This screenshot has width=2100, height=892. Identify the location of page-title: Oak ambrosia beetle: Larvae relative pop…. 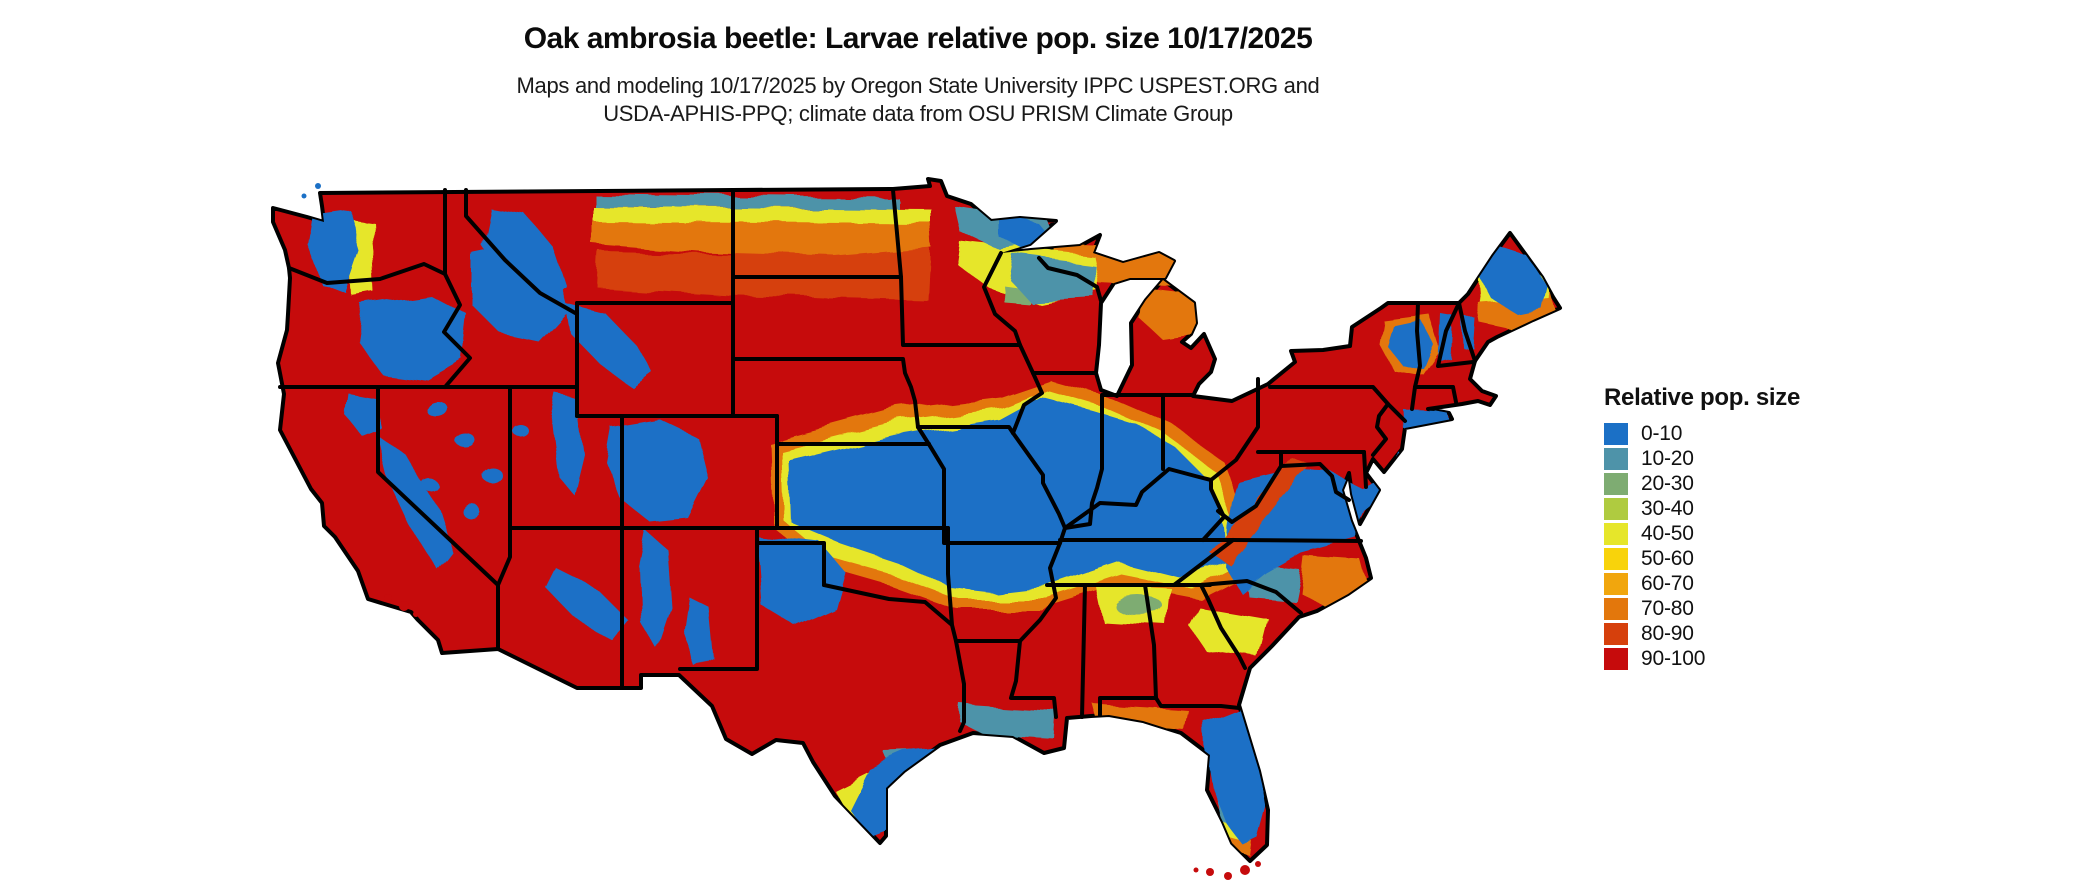
(918, 38).